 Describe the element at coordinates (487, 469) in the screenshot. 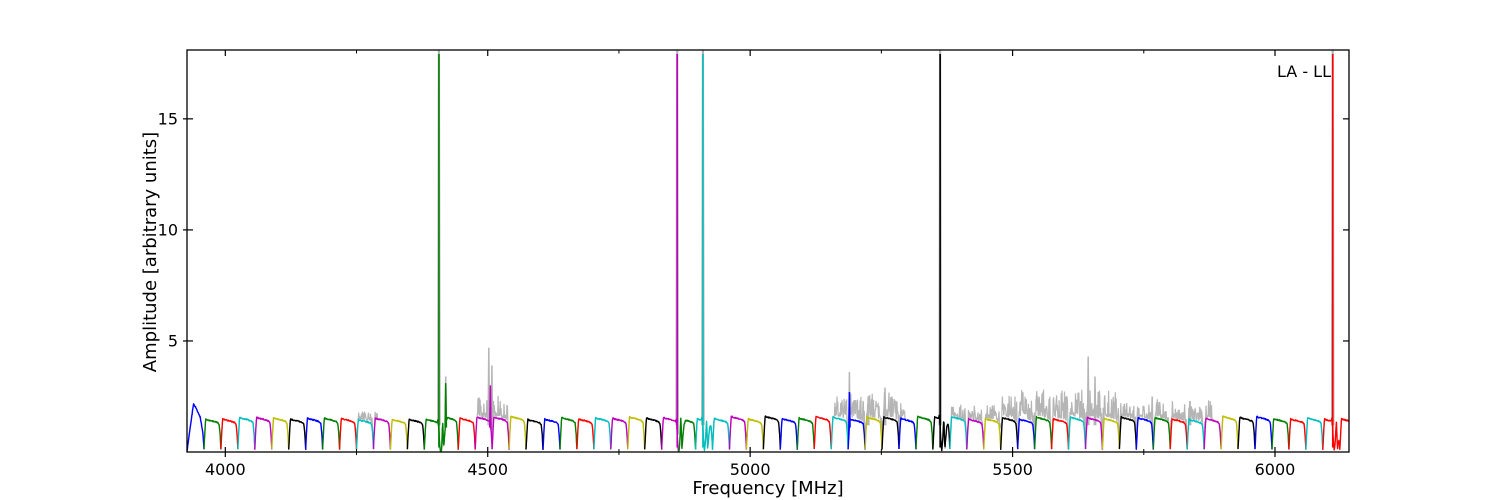

I see `x-tick-label: 4500` at that location.